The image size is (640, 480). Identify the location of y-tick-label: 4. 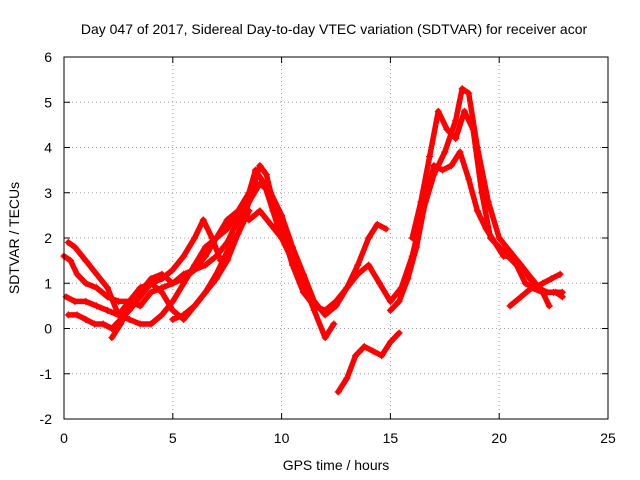
(48, 148).